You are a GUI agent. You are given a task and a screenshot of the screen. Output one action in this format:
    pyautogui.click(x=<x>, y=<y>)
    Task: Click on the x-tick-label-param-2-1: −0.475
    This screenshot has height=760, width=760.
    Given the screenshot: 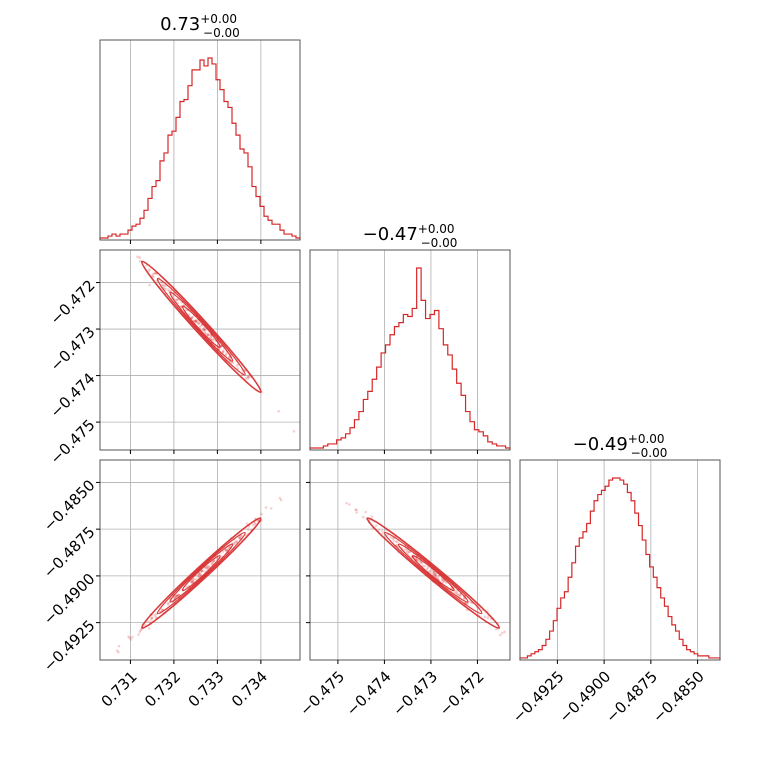 What is the action you would take?
    pyautogui.click(x=322, y=694)
    